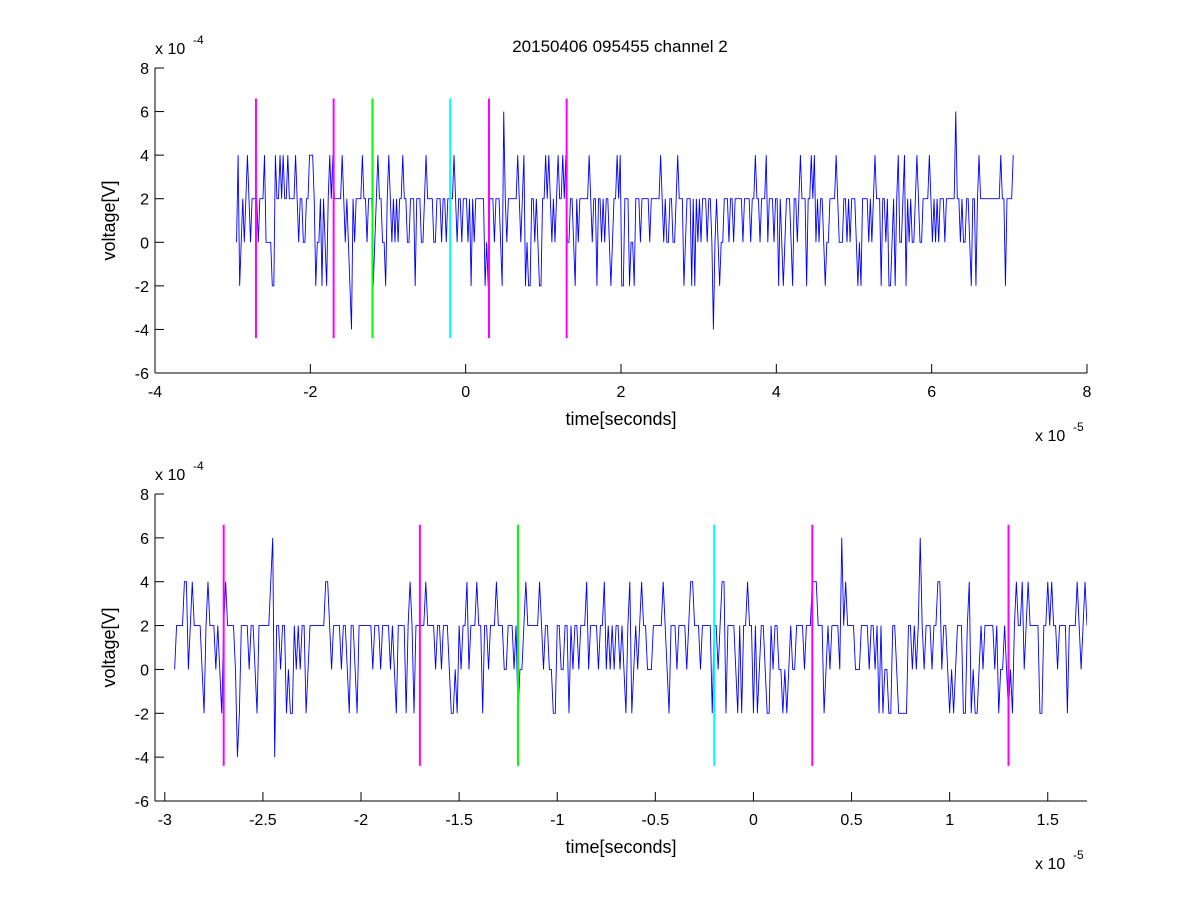  Describe the element at coordinates (851, 820) in the screenshot. I see `x-tick-label: 0.5` at that location.